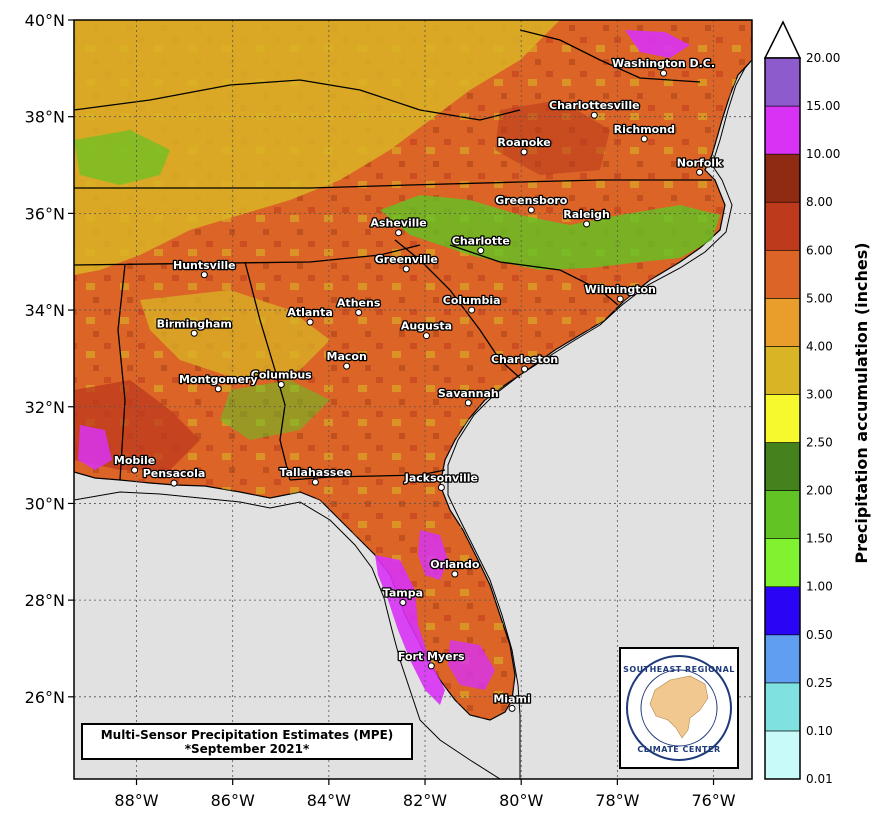  I want to click on city-marker: Fort Myers, so click(431, 659).